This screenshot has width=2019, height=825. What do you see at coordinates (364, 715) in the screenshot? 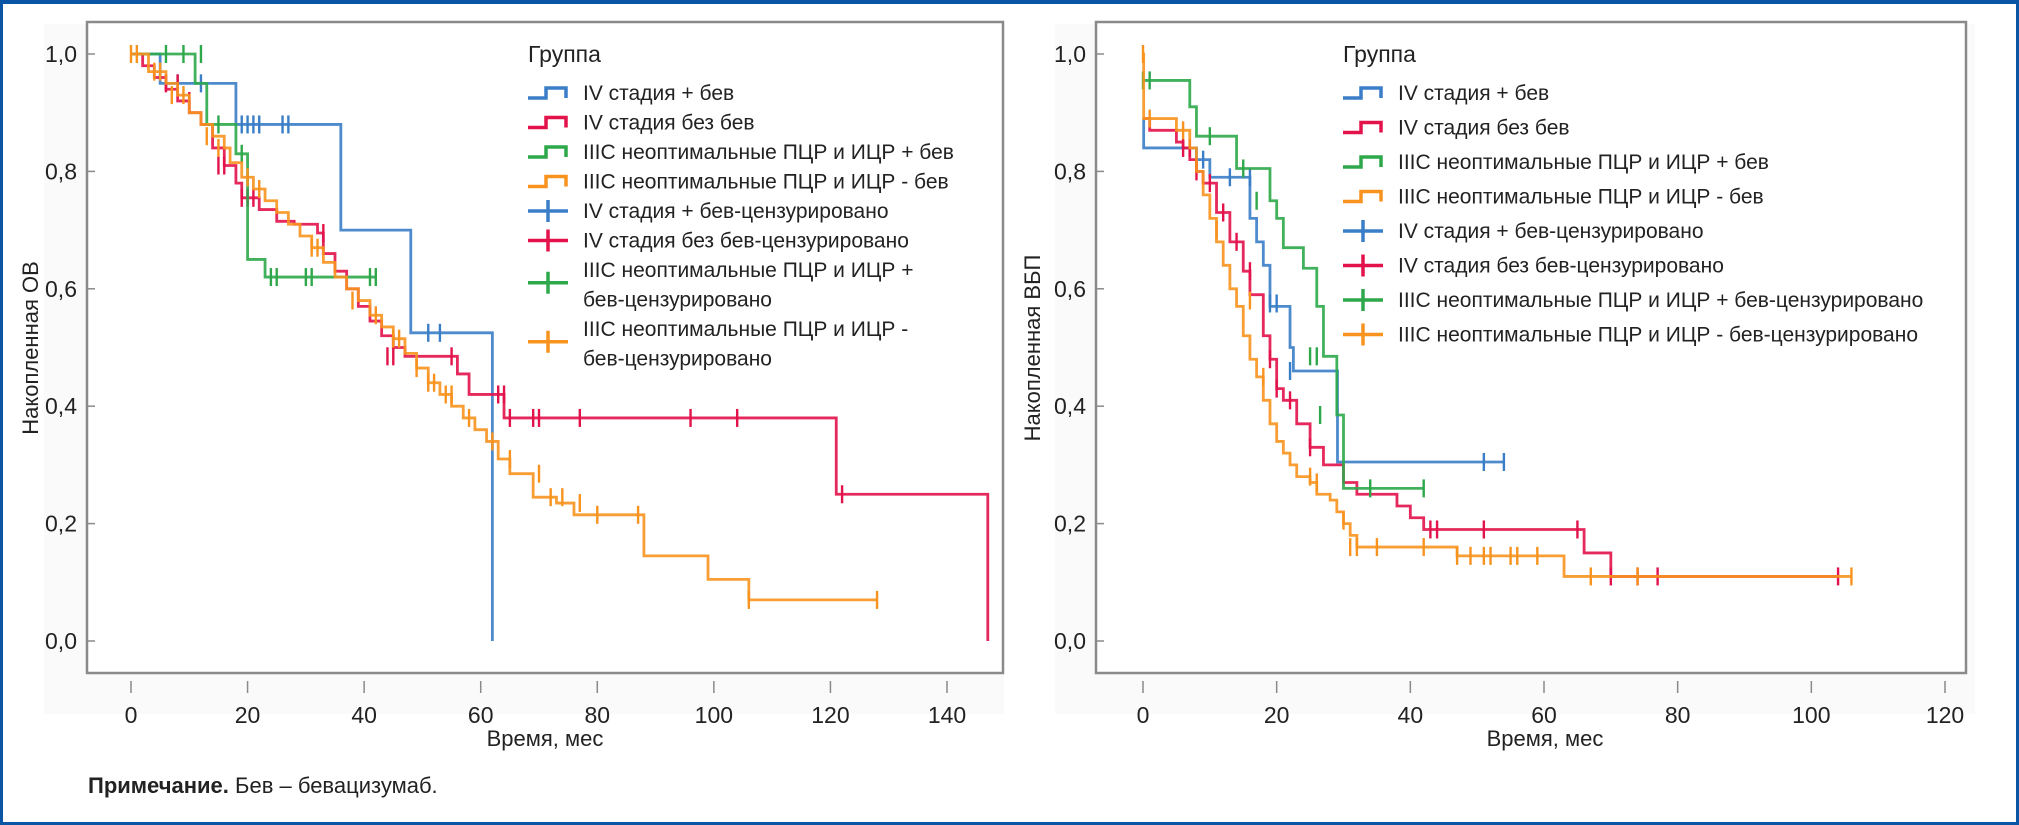
I see `os-x-tick-label: 40` at bounding box center [364, 715].